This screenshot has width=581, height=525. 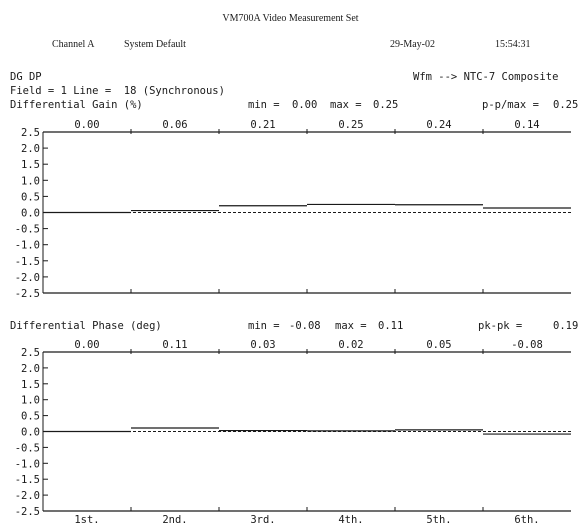 I want to click on dp-y-tick-label: 1.5, so click(x=30, y=385).